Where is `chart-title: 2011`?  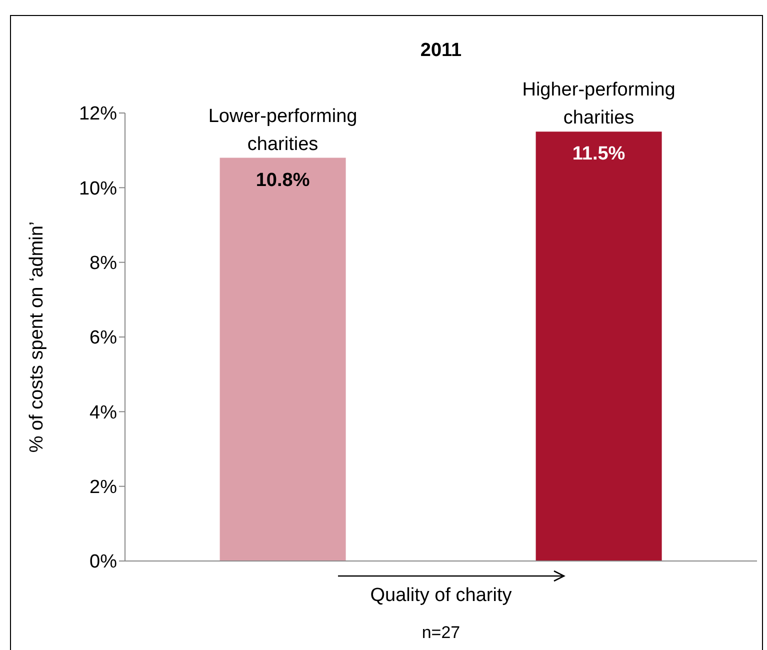
chart-title: 2011 is located at coordinates (441, 51).